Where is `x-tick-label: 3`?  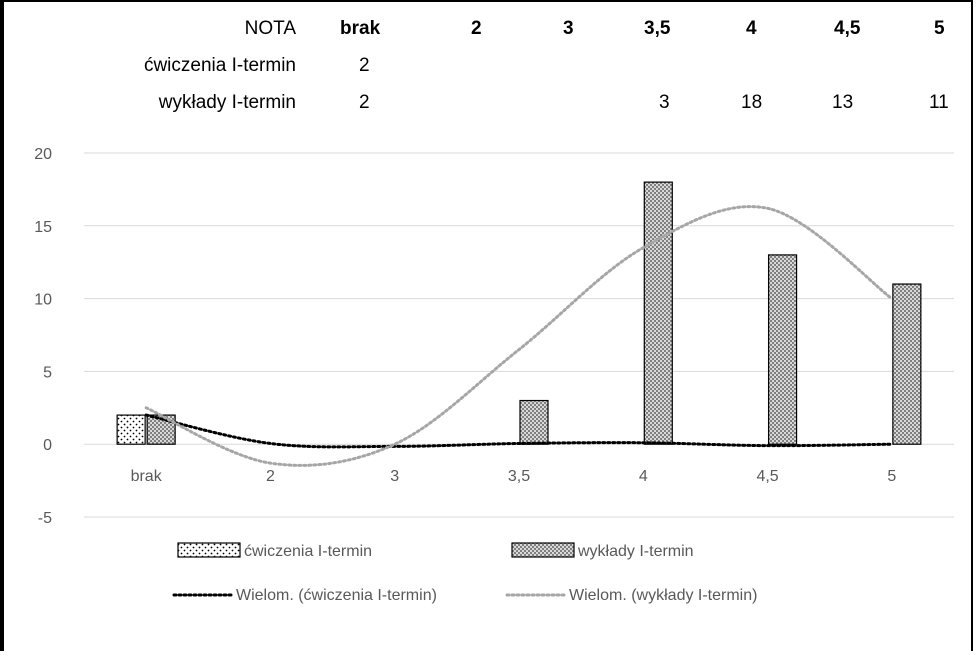
x-tick-label: 3 is located at coordinates (394, 476).